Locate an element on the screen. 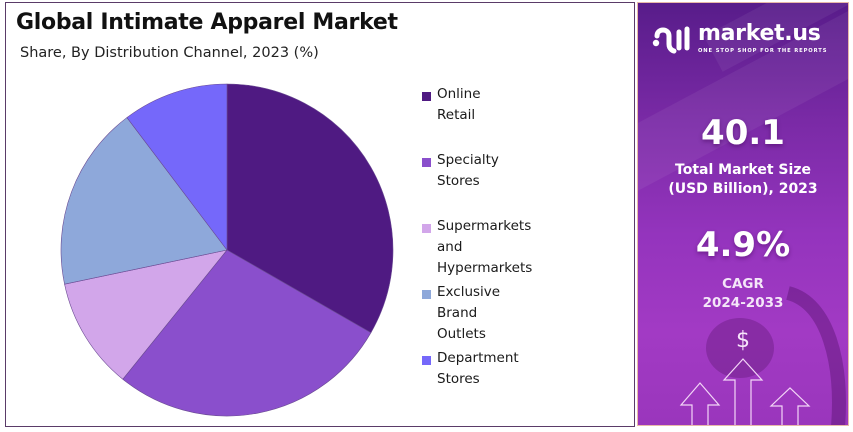 Image resolution: width=853 pixels, height=432 pixels. pie-slice-exclusive-brand-outlets is located at coordinates (144, 201).